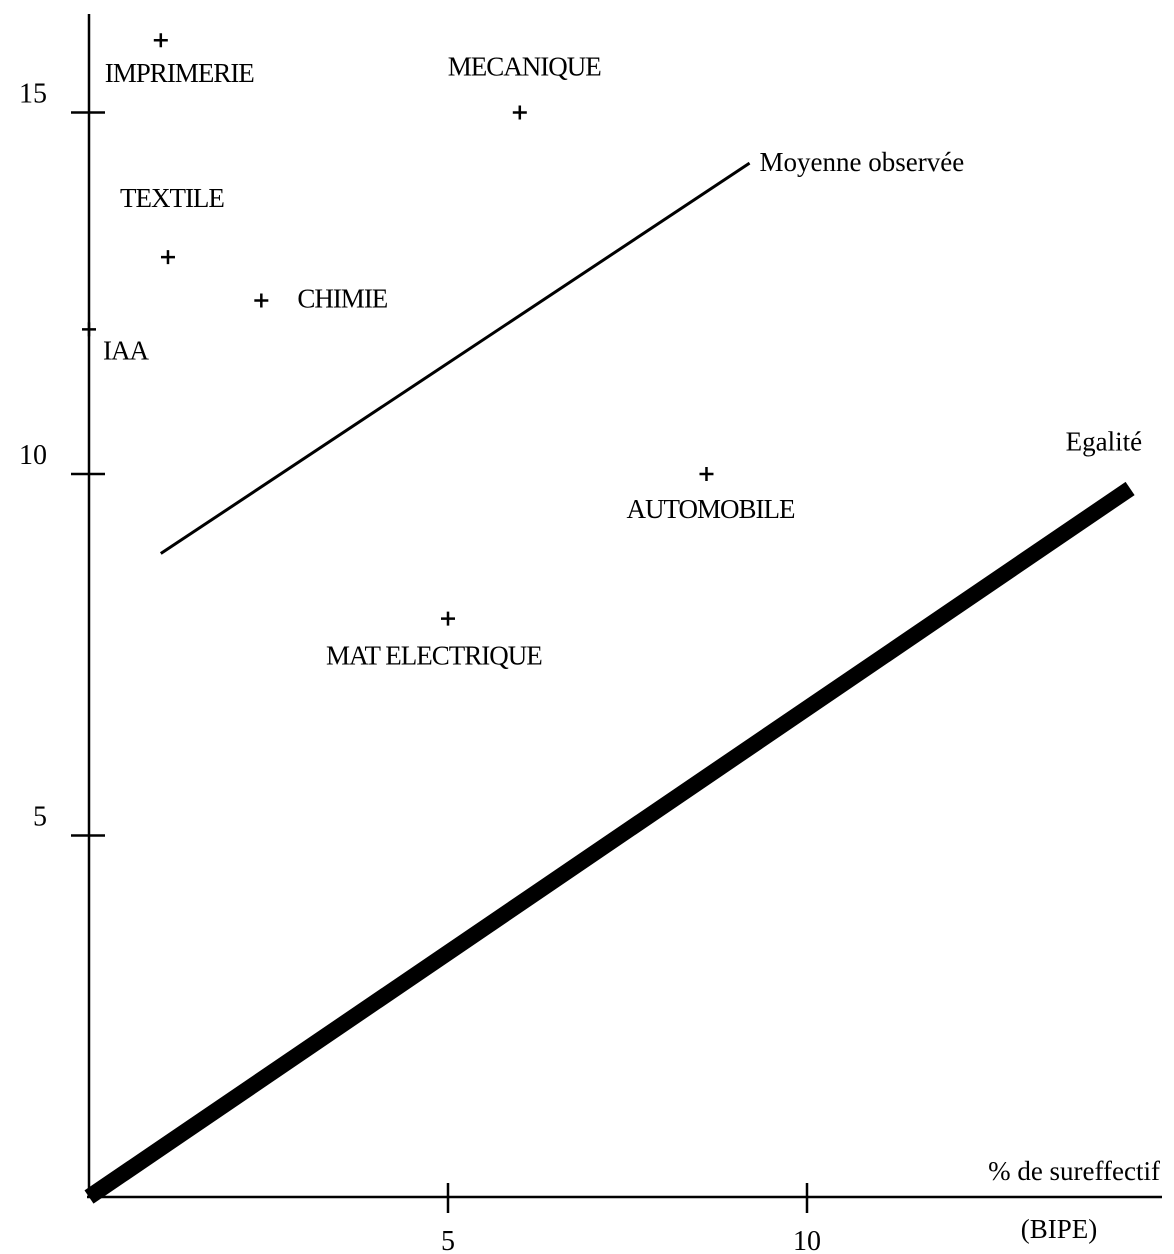  What do you see at coordinates (524, 67) in the screenshot?
I see `point-label-mecanique: MECANIQUE` at bounding box center [524, 67].